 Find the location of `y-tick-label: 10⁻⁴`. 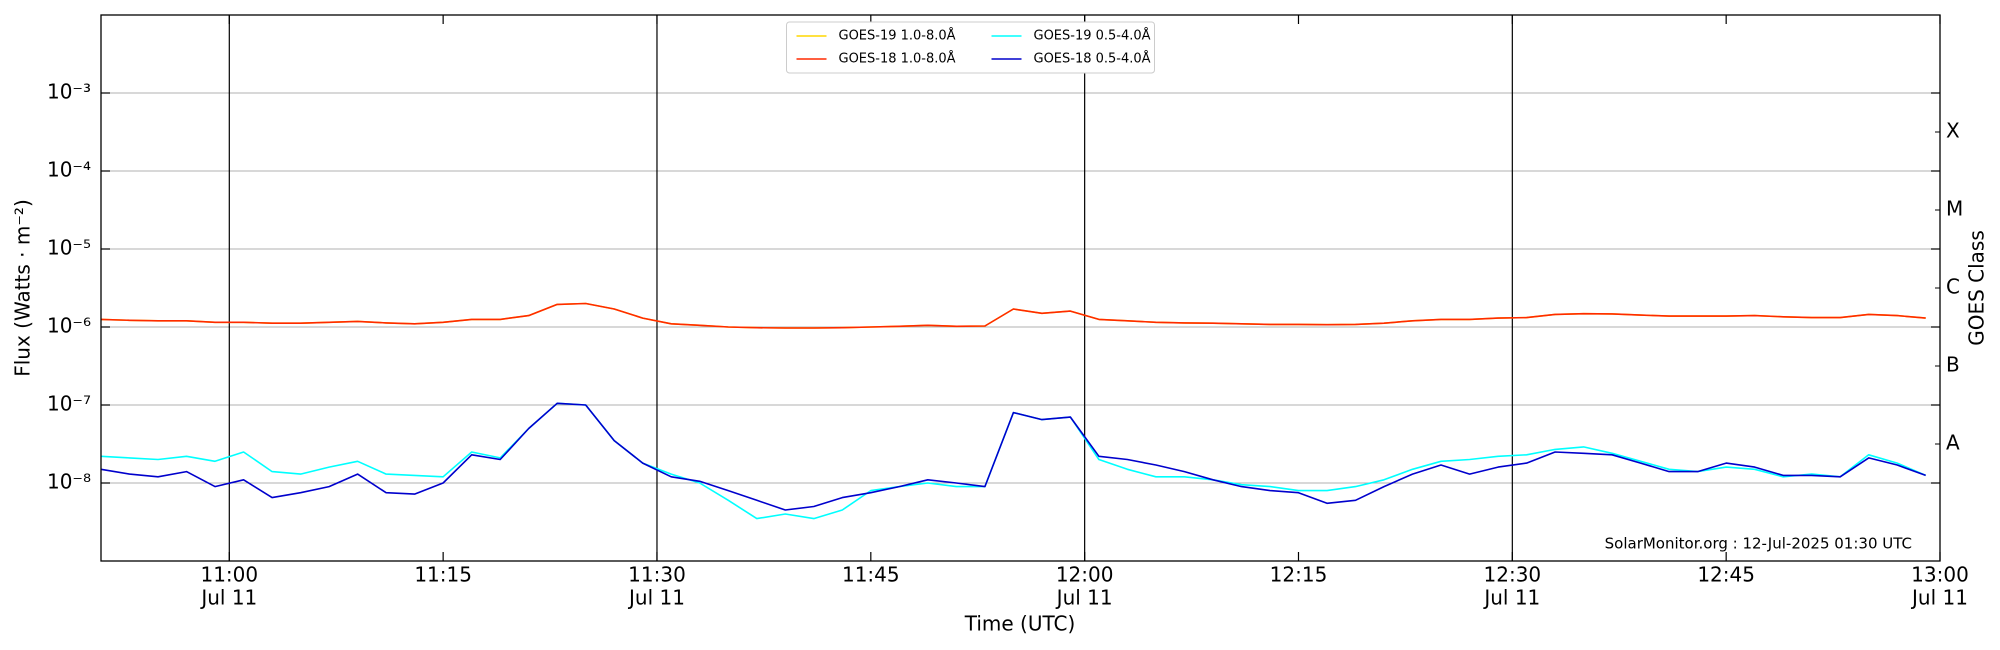

y-tick-label: 10⁻⁴ is located at coordinates (69, 170).